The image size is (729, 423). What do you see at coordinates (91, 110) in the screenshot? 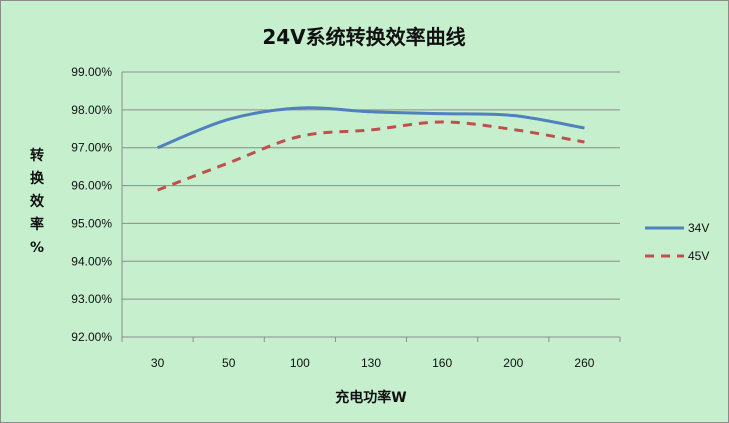
I see `y-tick-label: 98.00%` at bounding box center [91, 110].